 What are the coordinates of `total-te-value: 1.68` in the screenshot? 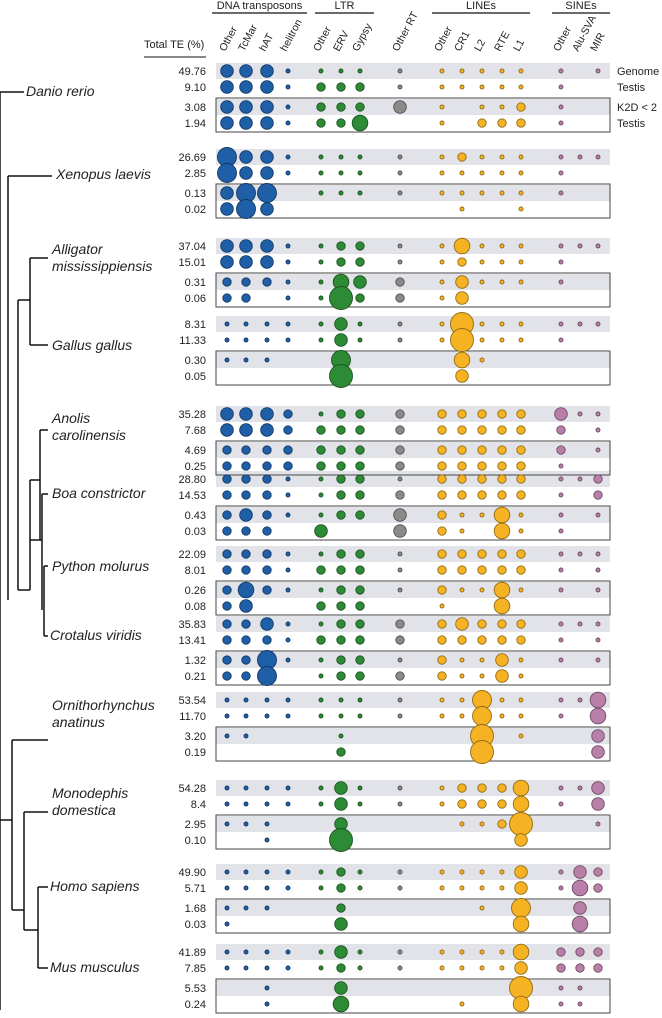 It's located at (195, 909).